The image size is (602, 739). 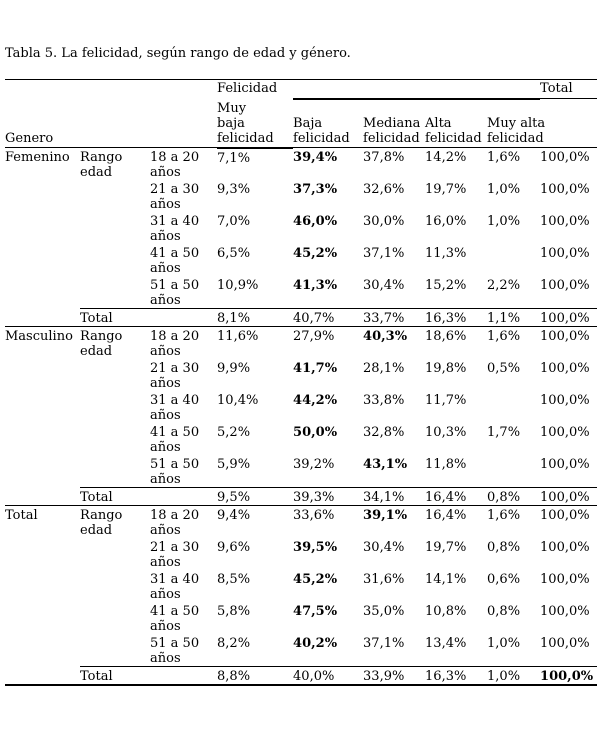 I want to click on value-cell: 39,3%, so click(x=328, y=496).